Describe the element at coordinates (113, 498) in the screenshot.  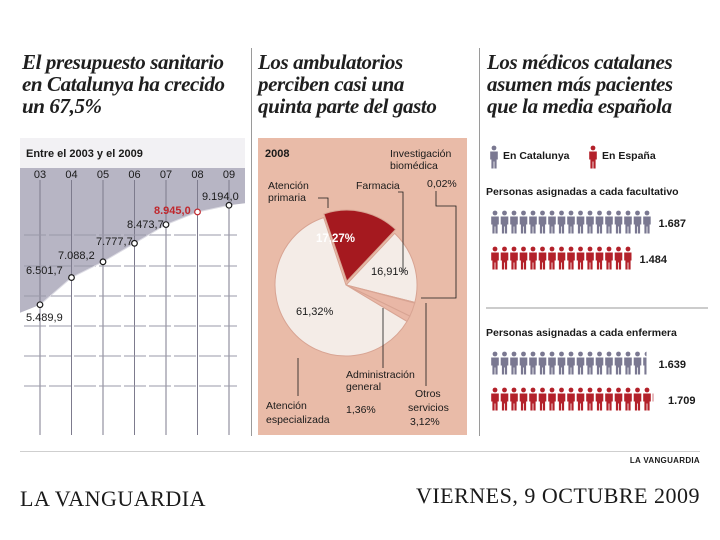
I see `newspaper-name: LA VANGUARDIA` at that location.